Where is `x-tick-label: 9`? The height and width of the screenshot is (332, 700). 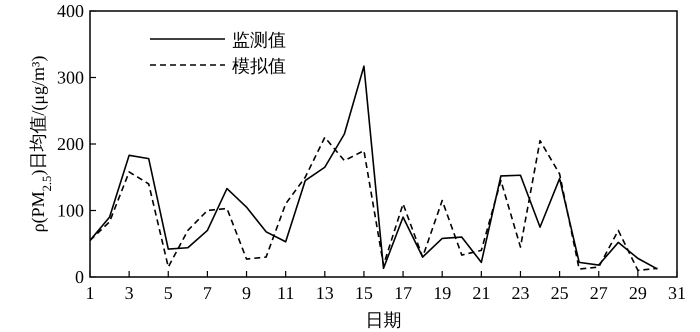
x-tick-label: 9 is located at coordinates (247, 293).